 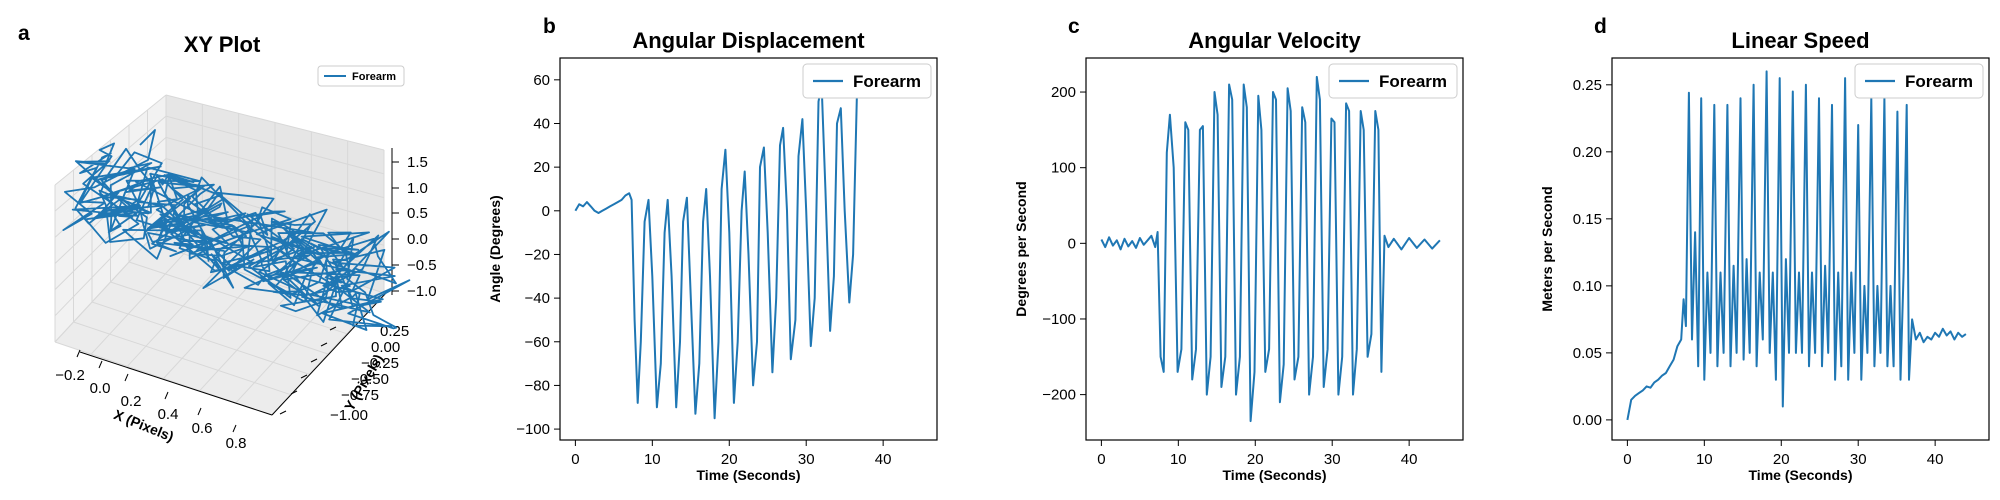 What do you see at coordinates (541, 167) in the screenshot?
I see `y-tick-label: 20` at bounding box center [541, 167].